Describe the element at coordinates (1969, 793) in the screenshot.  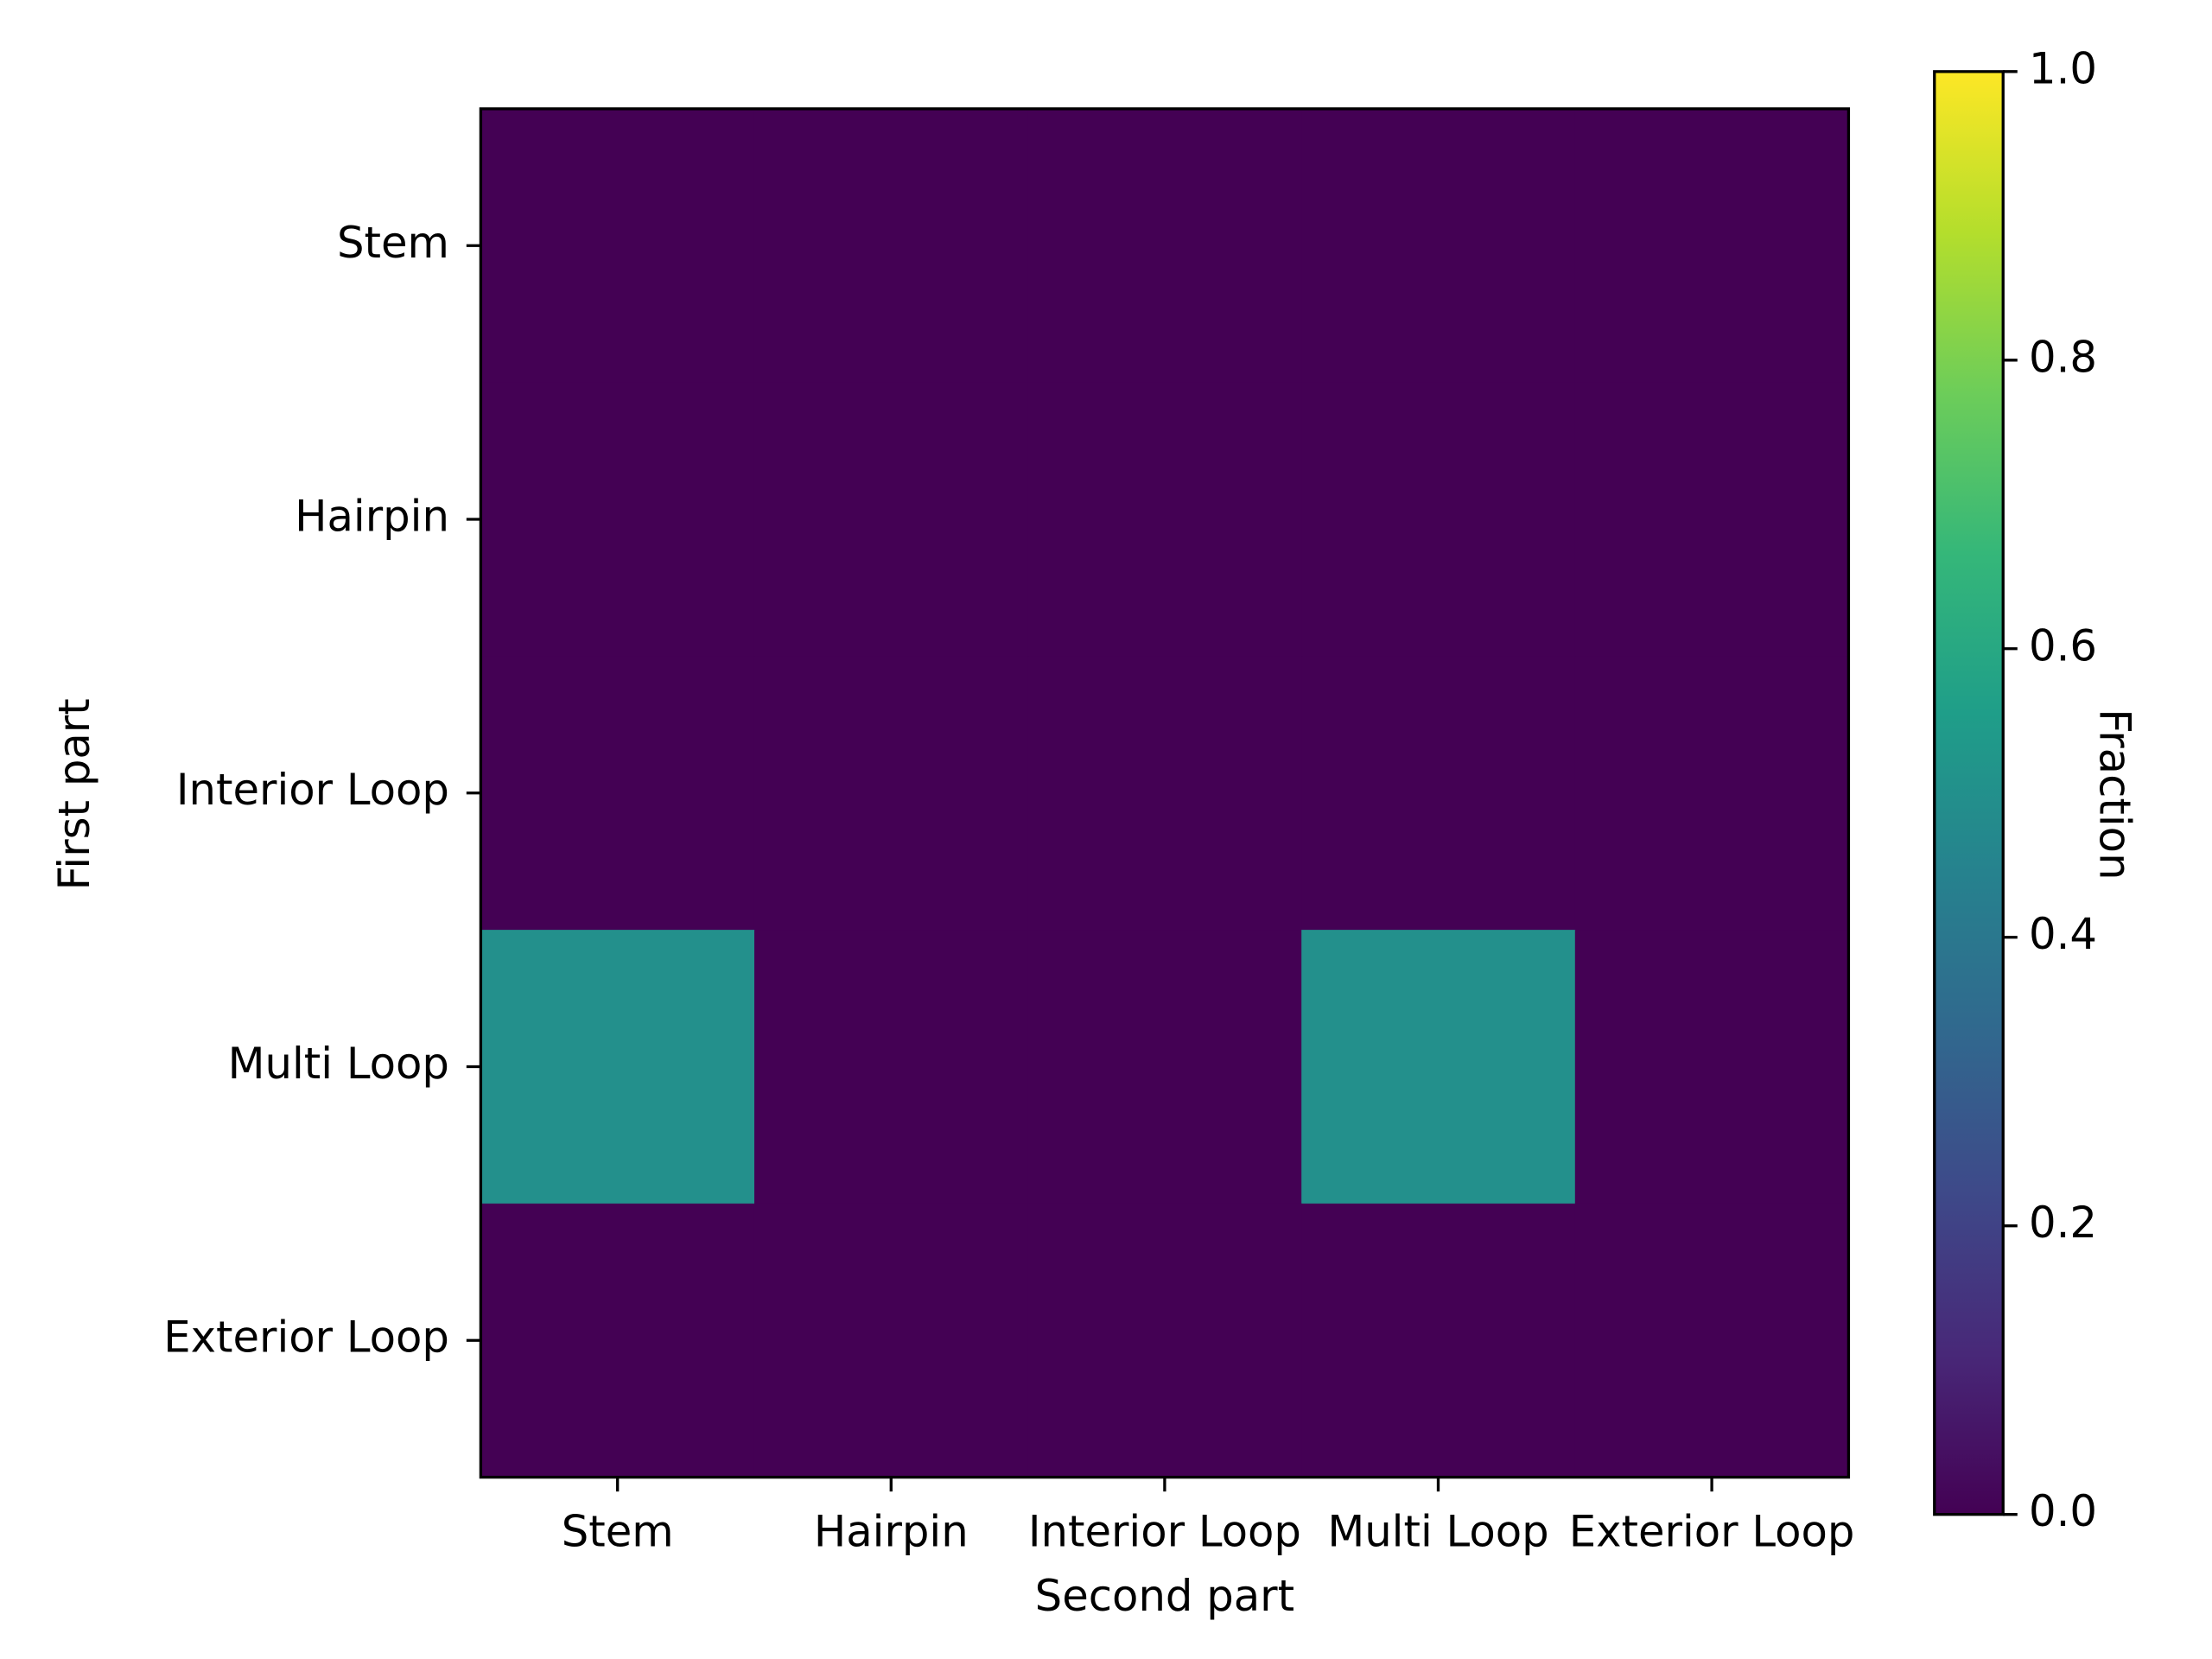
I see `colorbar` at that location.